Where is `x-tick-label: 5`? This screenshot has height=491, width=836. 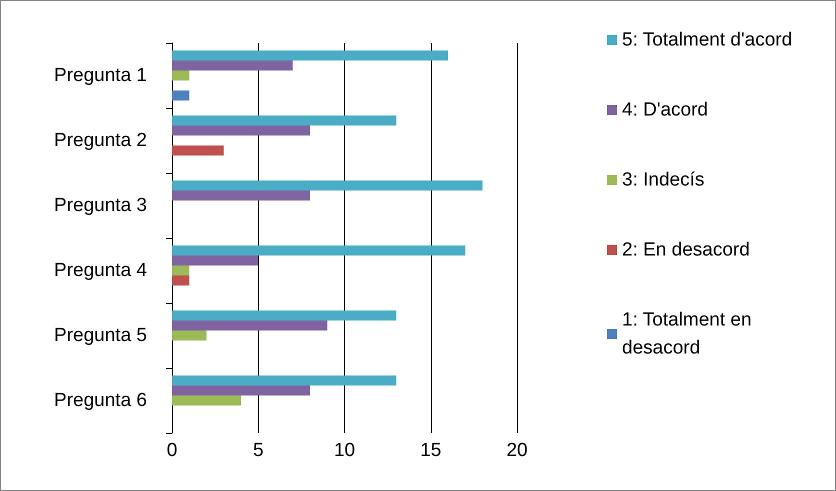 x-tick-label: 5 is located at coordinates (258, 450).